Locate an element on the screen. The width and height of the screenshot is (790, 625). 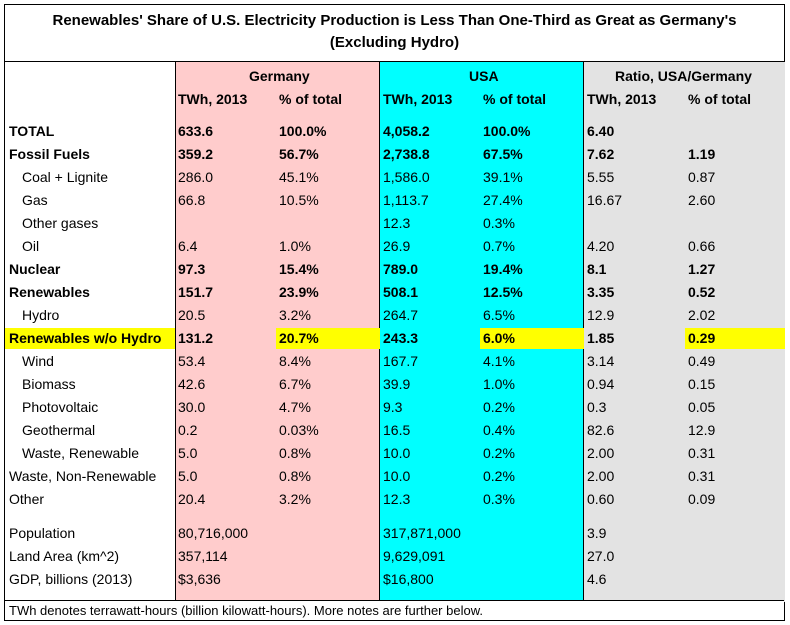
cell-us-twh: 167.7 is located at coordinates (401, 361).